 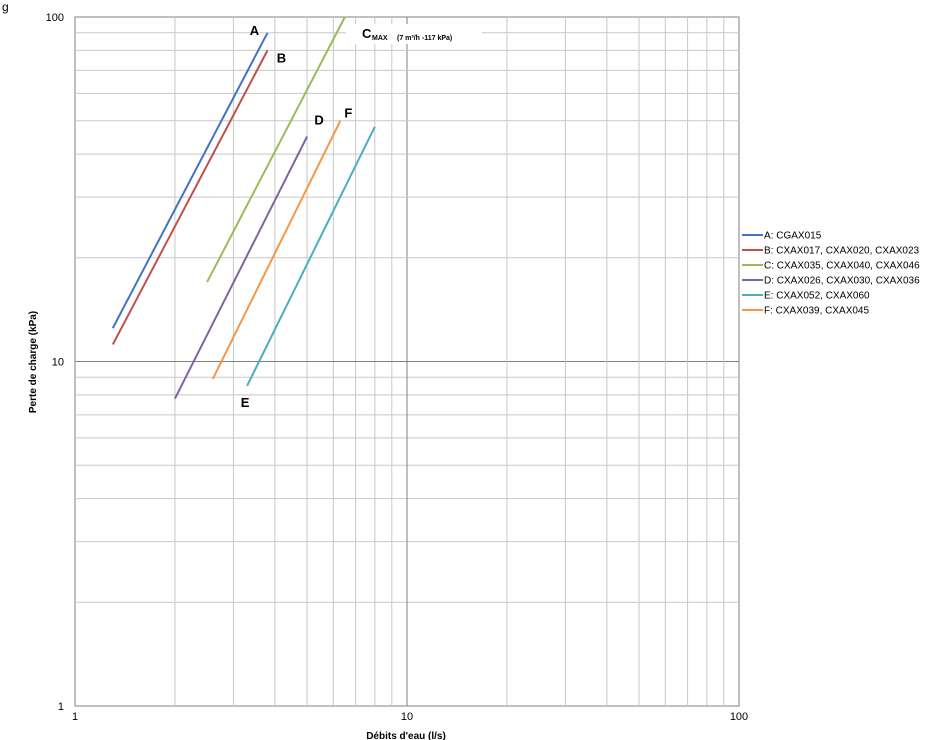 I want to click on series-line-a, so click(x=190, y=180).